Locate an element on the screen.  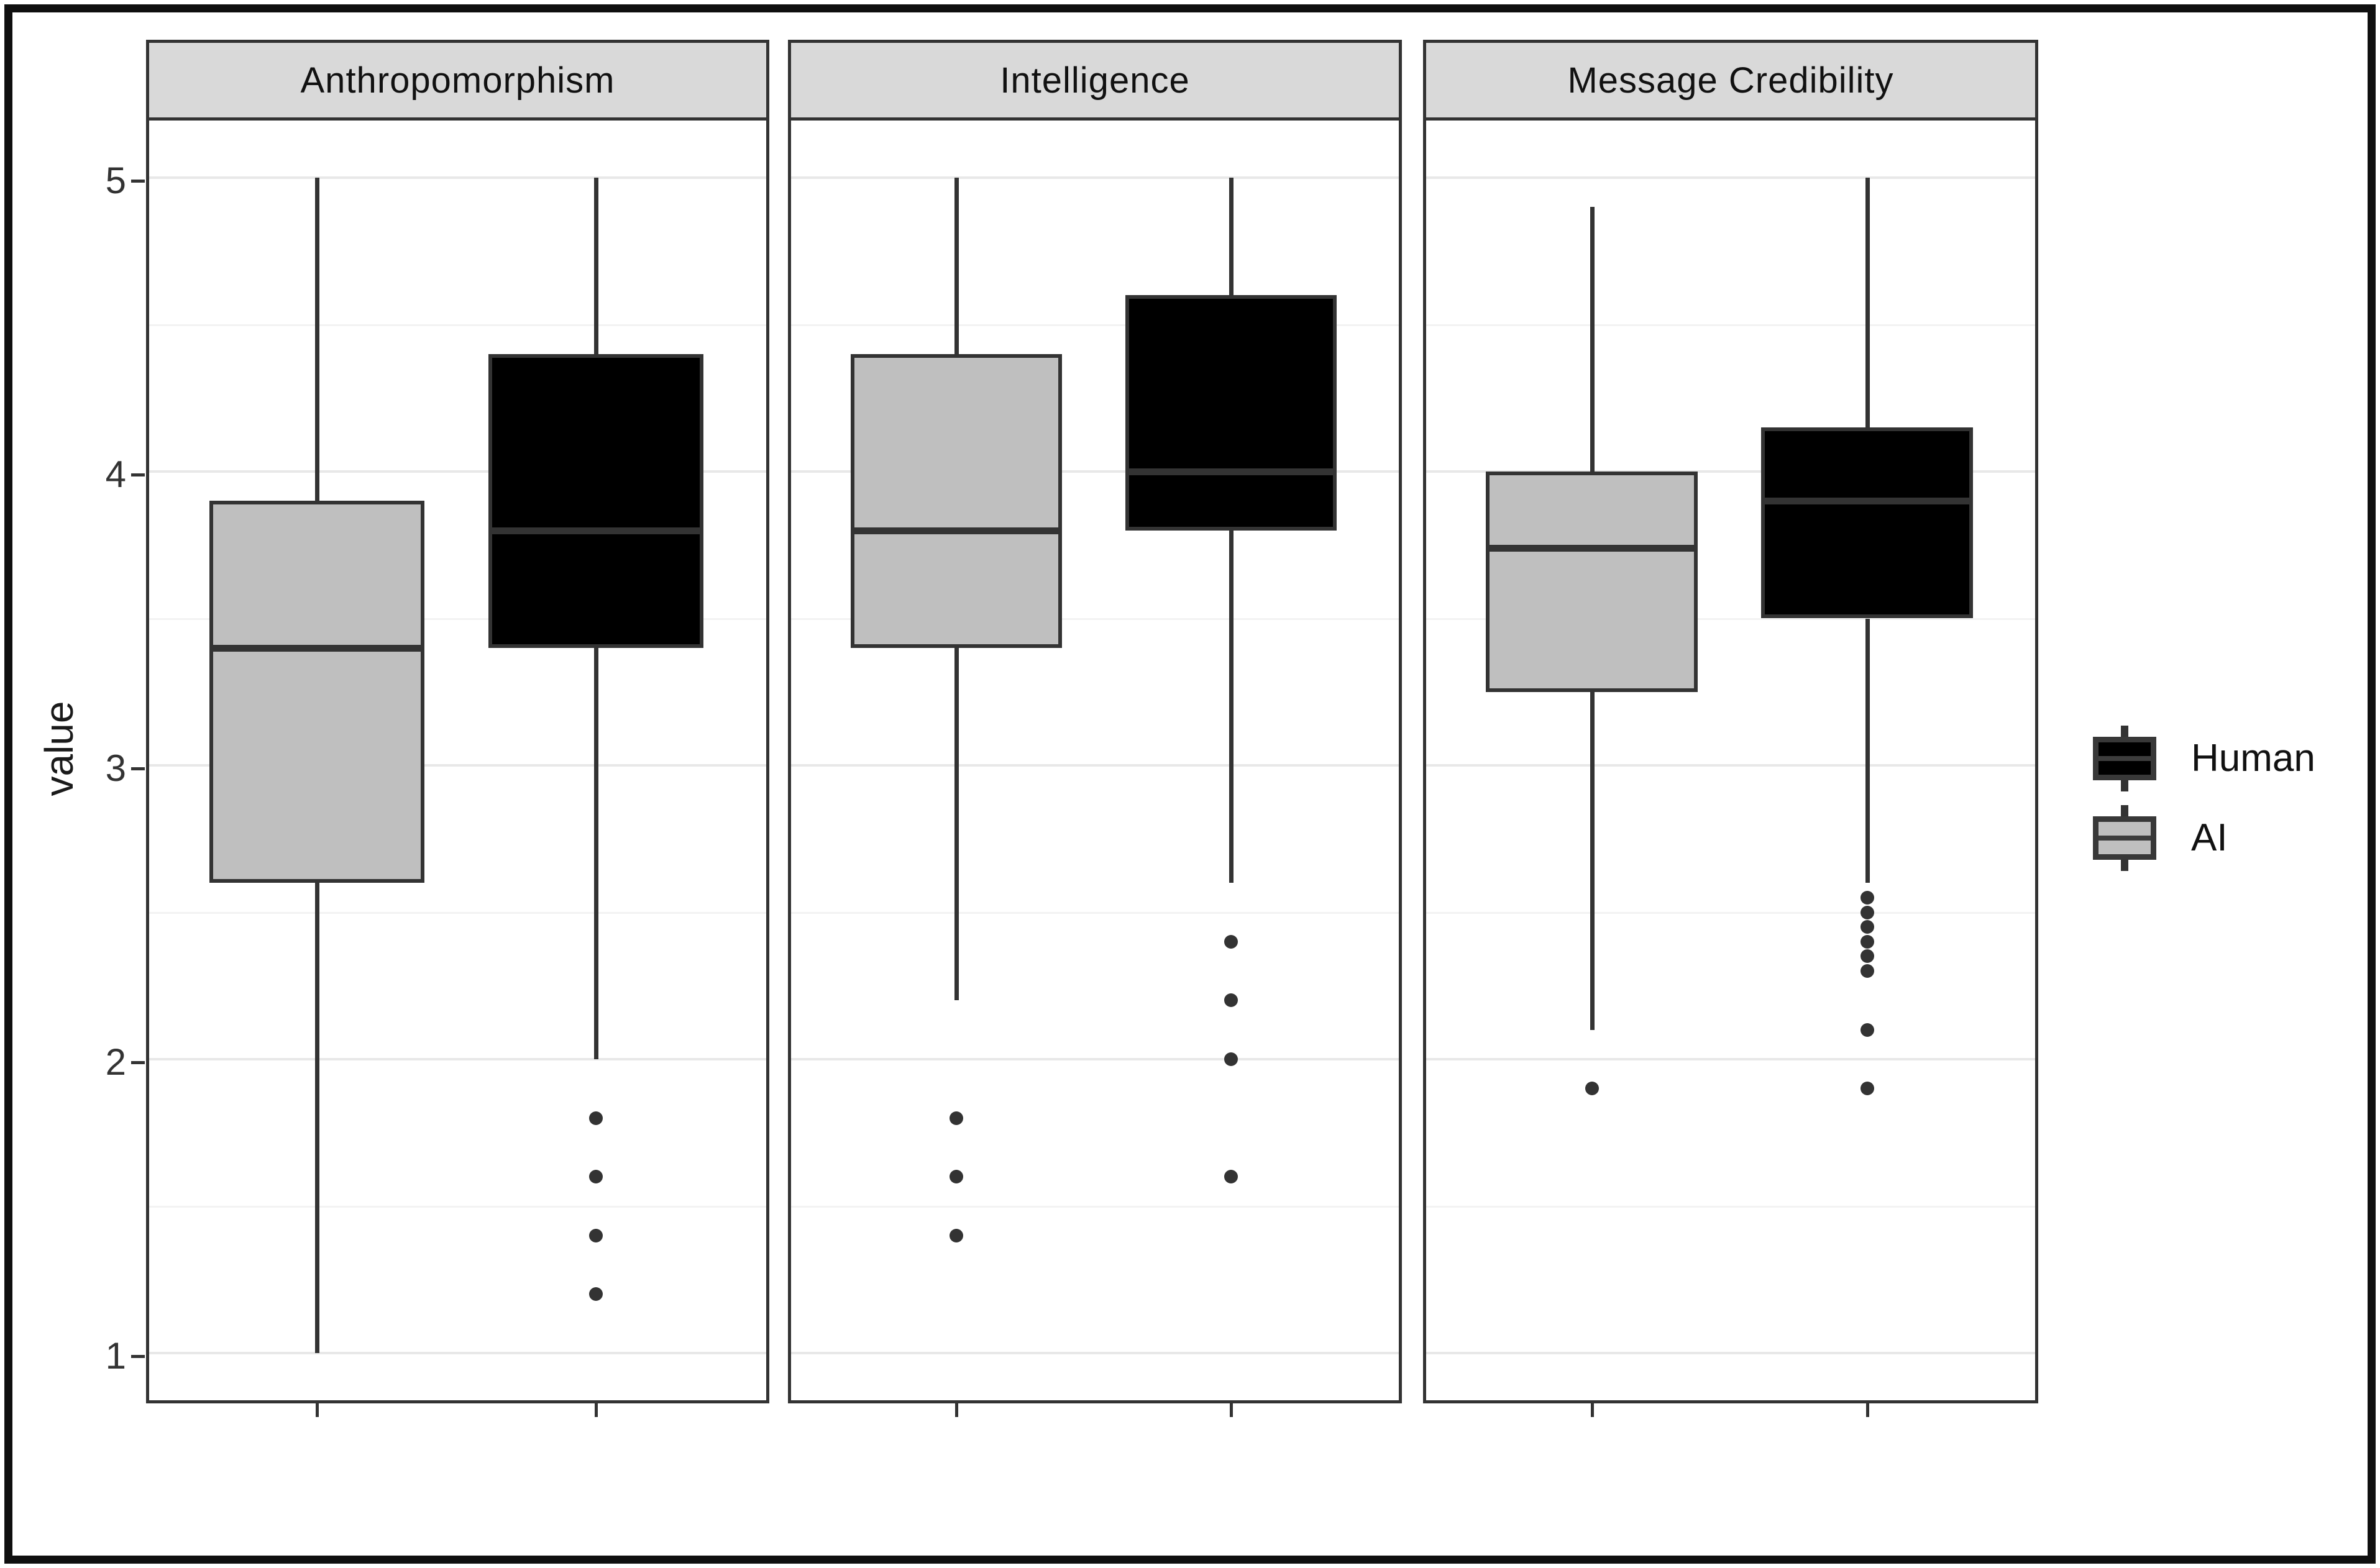
facet-strip-label: Intelligence is located at coordinates (1095, 80).